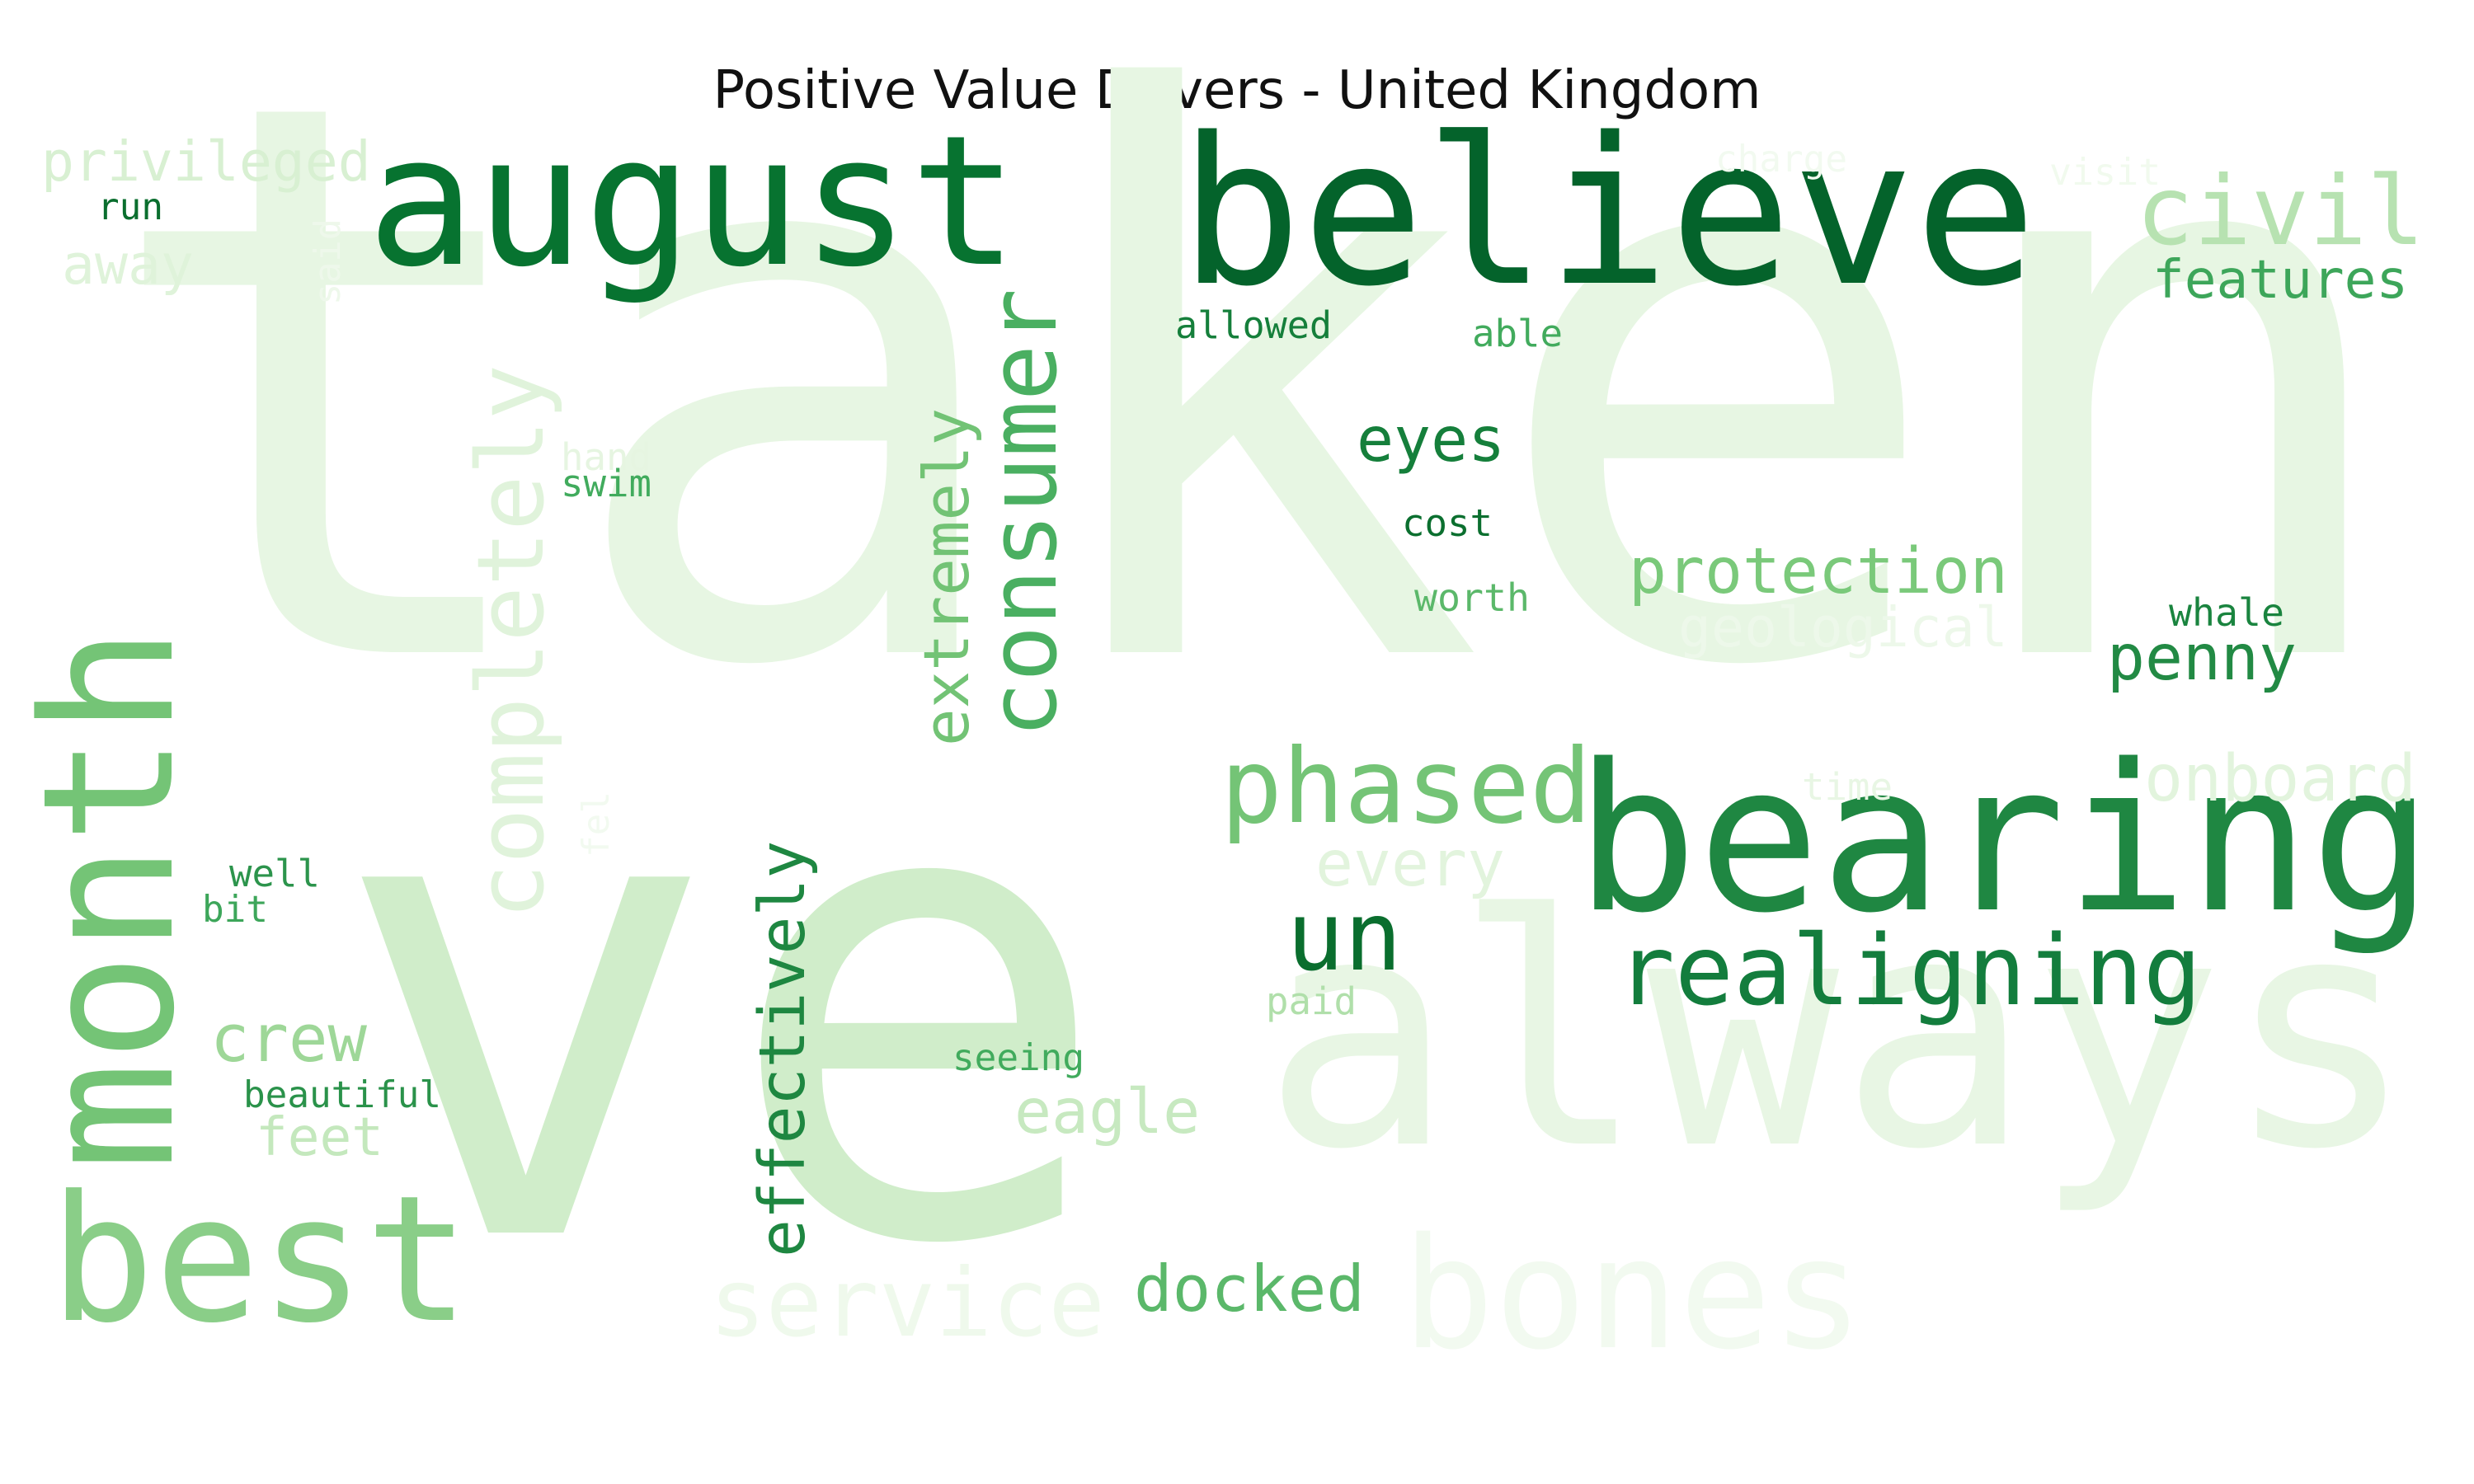  I want to click on word-bearing: bearing, so click(2004, 839).